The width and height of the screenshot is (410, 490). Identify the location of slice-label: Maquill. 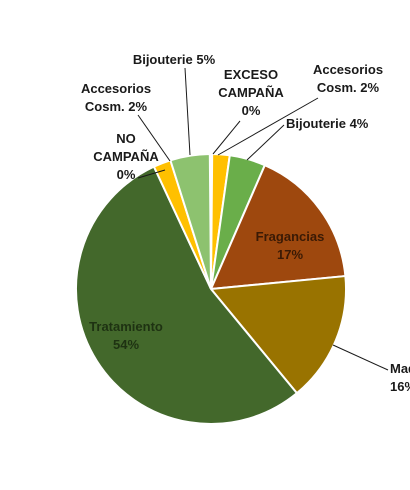
(400, 368).